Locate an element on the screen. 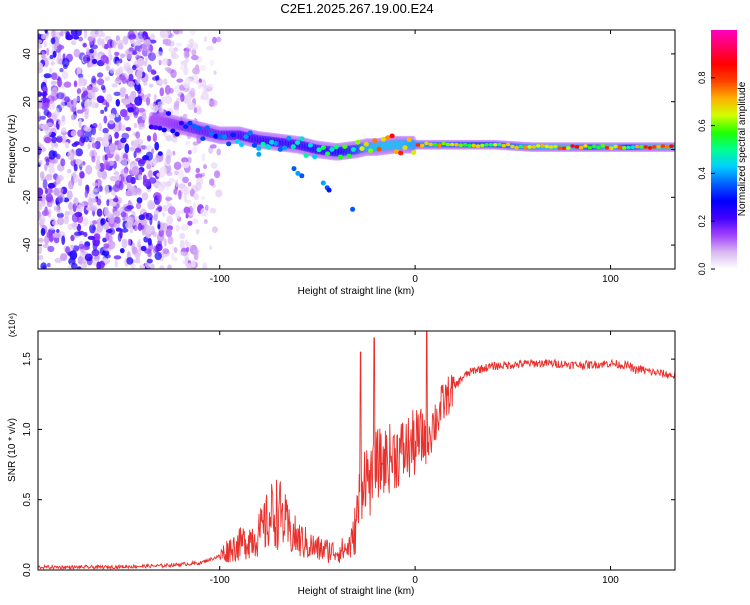 The image size is (750, 605). spectrogram-ridge is located at coordinates (411, 161).